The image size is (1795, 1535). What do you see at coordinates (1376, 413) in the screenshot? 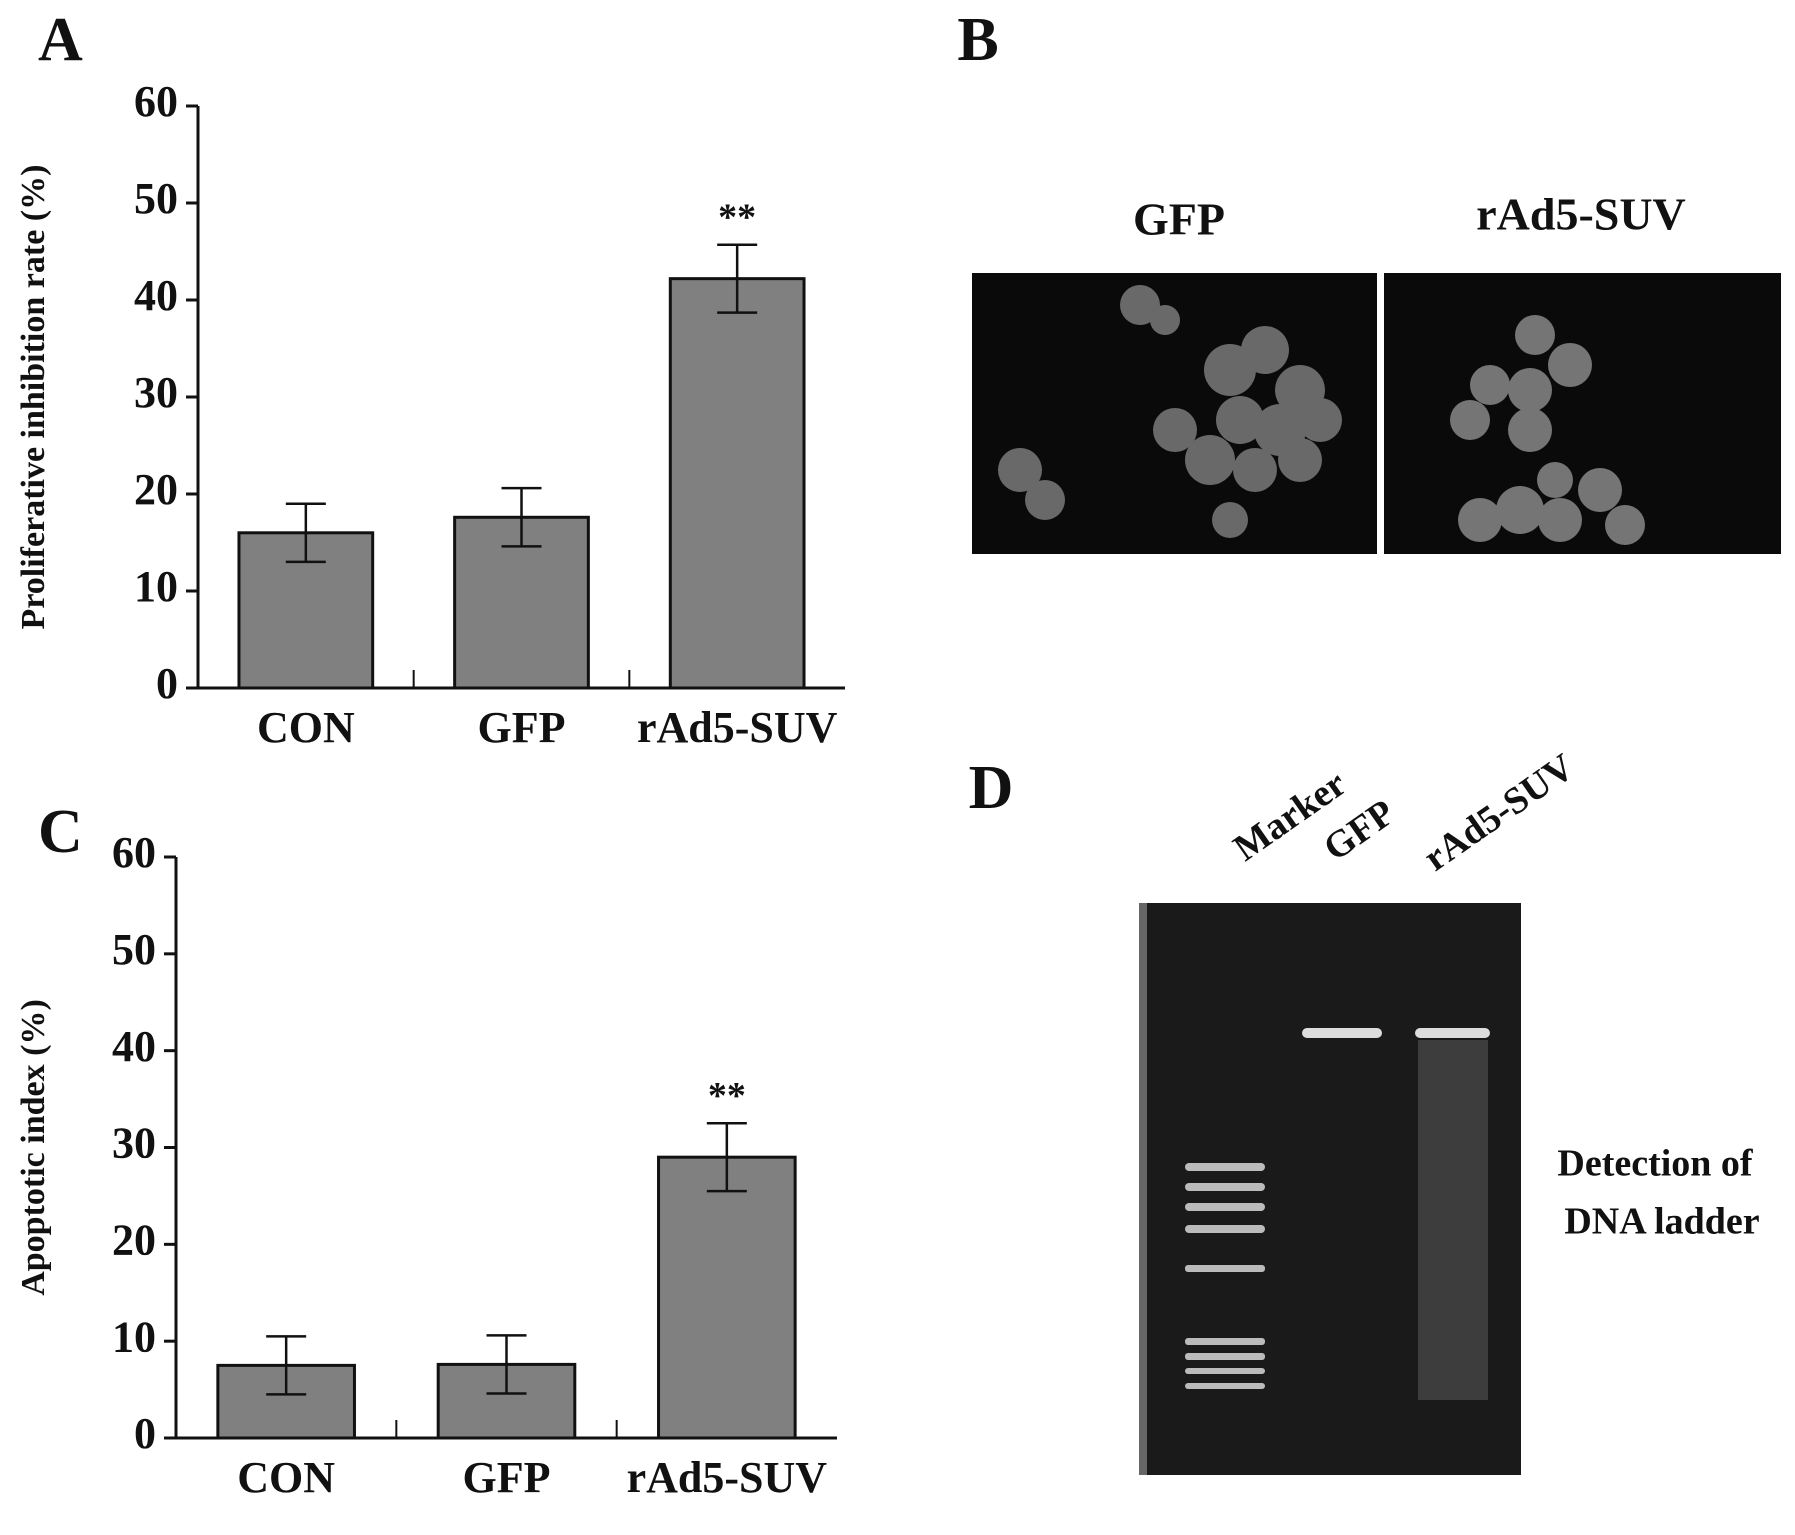
I see `micrograph-images` at bounding box center [1376, 413].